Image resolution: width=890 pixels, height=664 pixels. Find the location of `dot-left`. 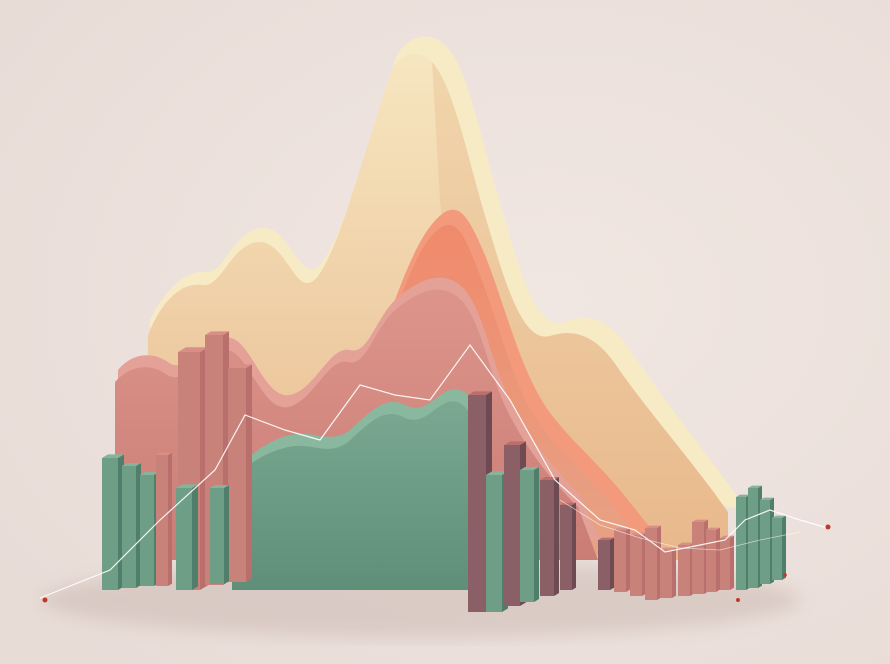

dot-left is located at coordinates (45, 600).